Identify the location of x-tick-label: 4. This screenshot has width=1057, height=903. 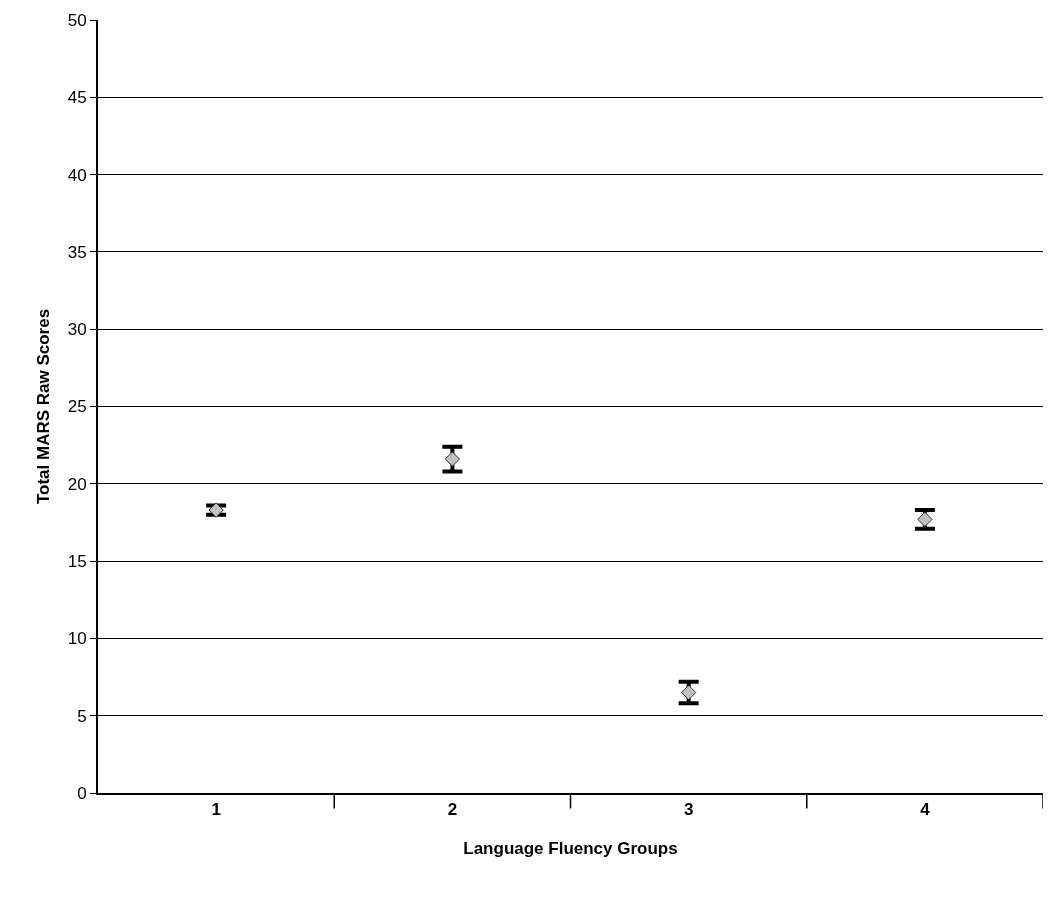
(925, 810).